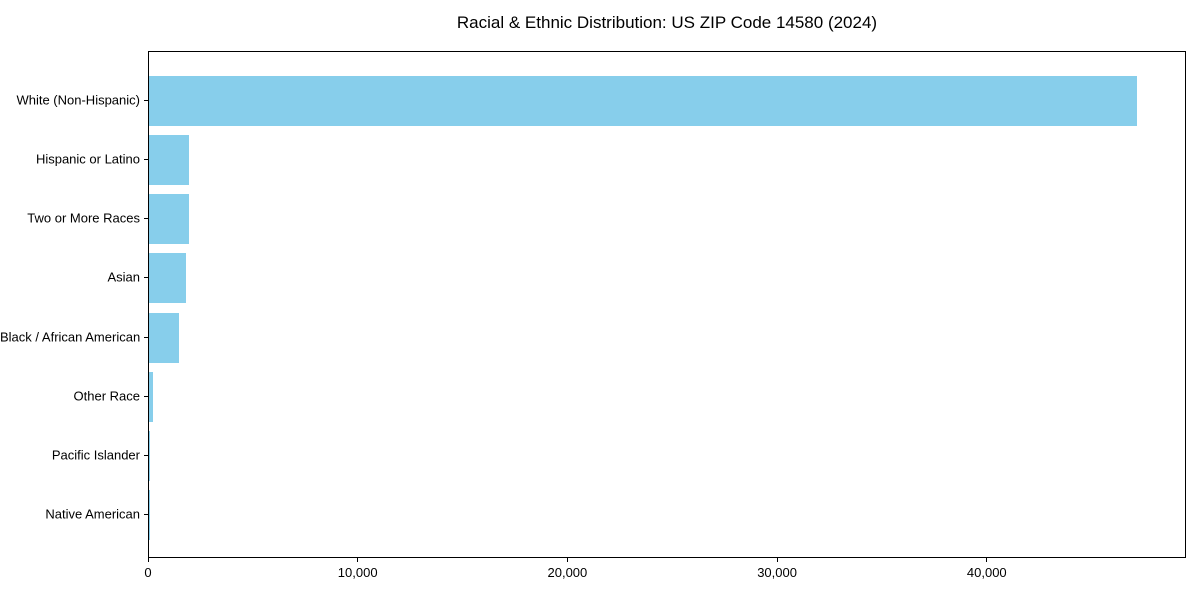 The width and height of the screenshot is (1200, 600). What do you see at coordinates (70, 337) in the screenshot?
I see `y-tick-label: Black / African American` at bounding box center [70, 337].